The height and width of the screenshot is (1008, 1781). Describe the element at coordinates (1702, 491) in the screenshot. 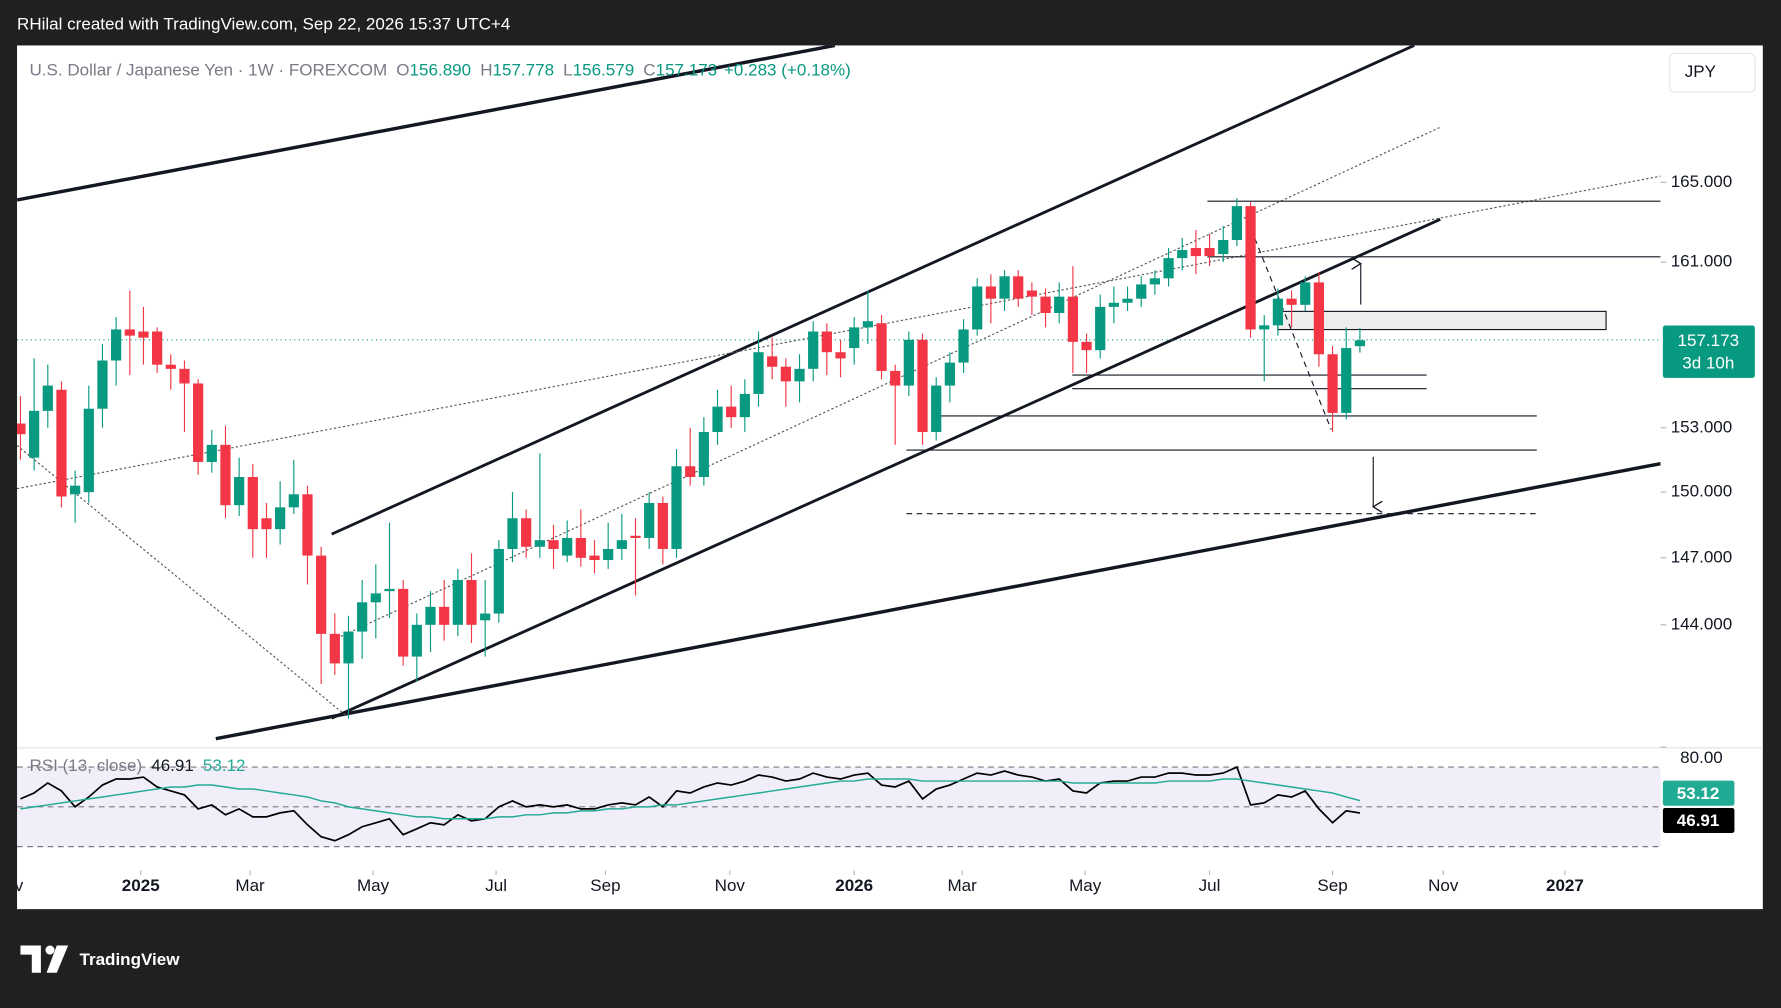

I see `y-tick-label: 150.000` at that location.